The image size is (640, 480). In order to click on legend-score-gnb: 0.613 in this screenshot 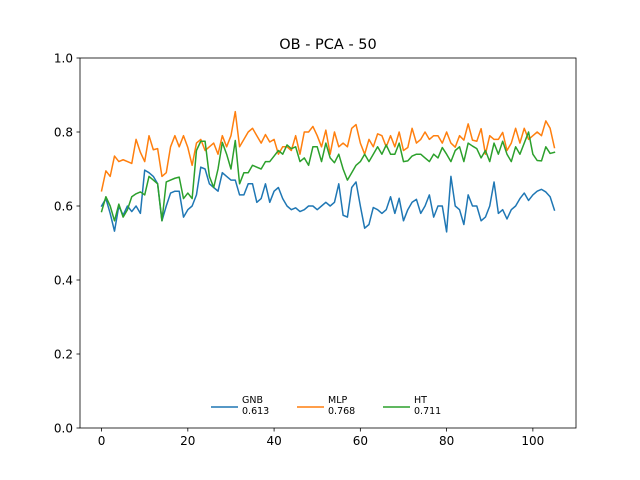, I will do `click(255, 411)`.